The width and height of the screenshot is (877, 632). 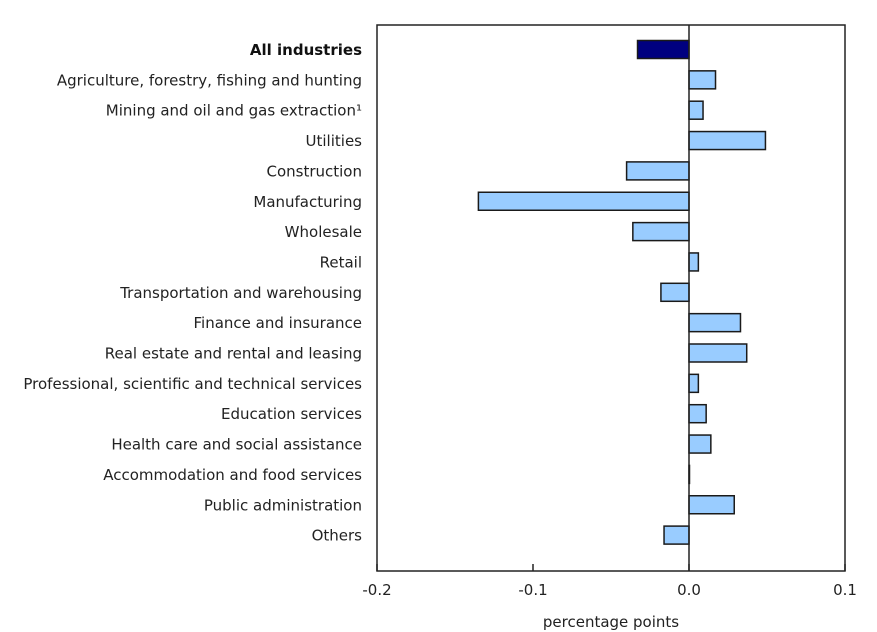 I want to click on category-label-9: Finance and insurance, so click(x=278, y=323).